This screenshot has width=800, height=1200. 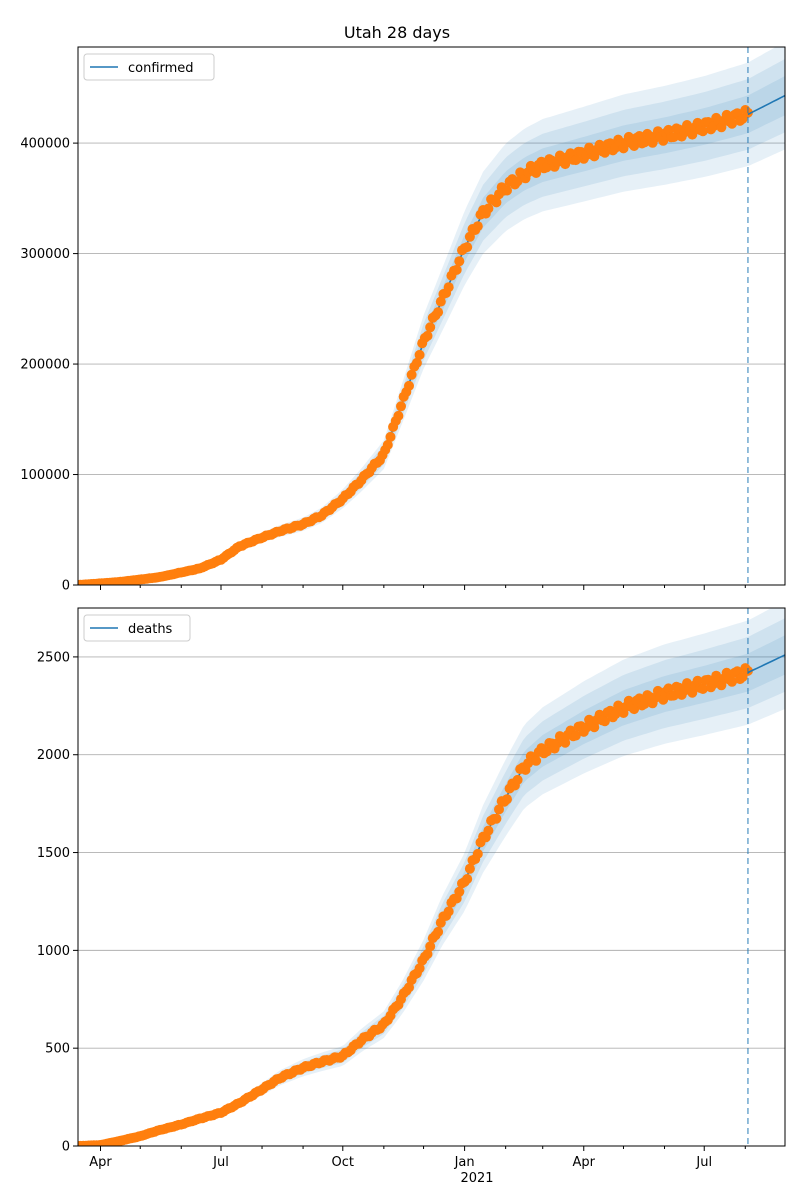 What do you see at coordinates (397, 32) in the screenshot?
I see `chart-title: Utah 28 days` at bounding box center [397, 32].